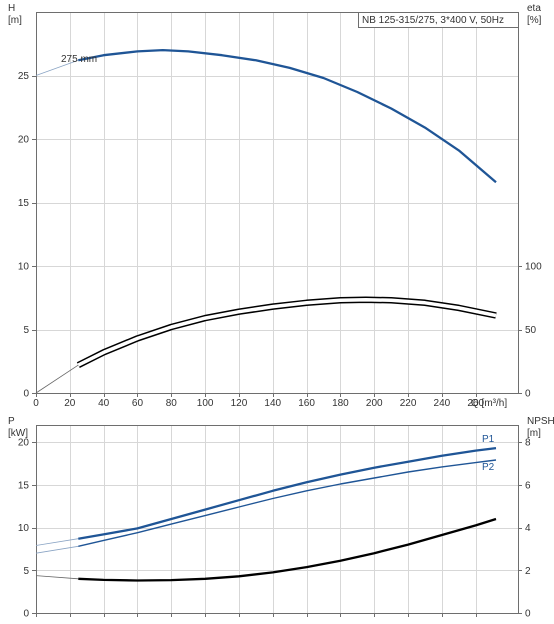  I want to click on series-label-p2: P2, so click(488, 467).